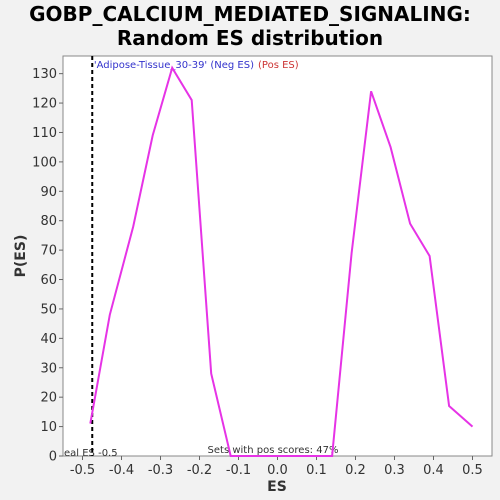 This screenshot has width=500, height=500. What do you see at coordinates (277, 470) in the screenshot?
I see `x-tick-label: 0.0` at bounding box center [277, 470].